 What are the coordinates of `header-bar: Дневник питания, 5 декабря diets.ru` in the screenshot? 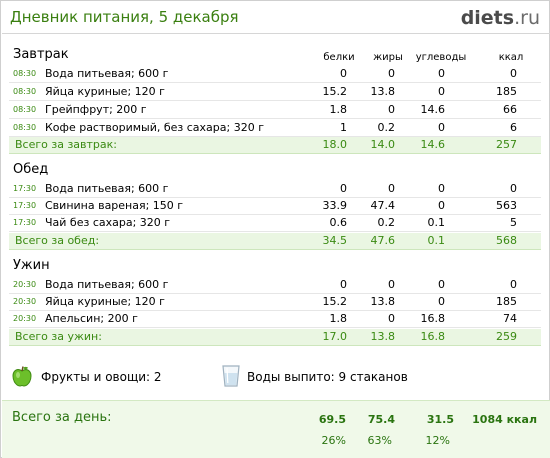 It's located at (276, 18).